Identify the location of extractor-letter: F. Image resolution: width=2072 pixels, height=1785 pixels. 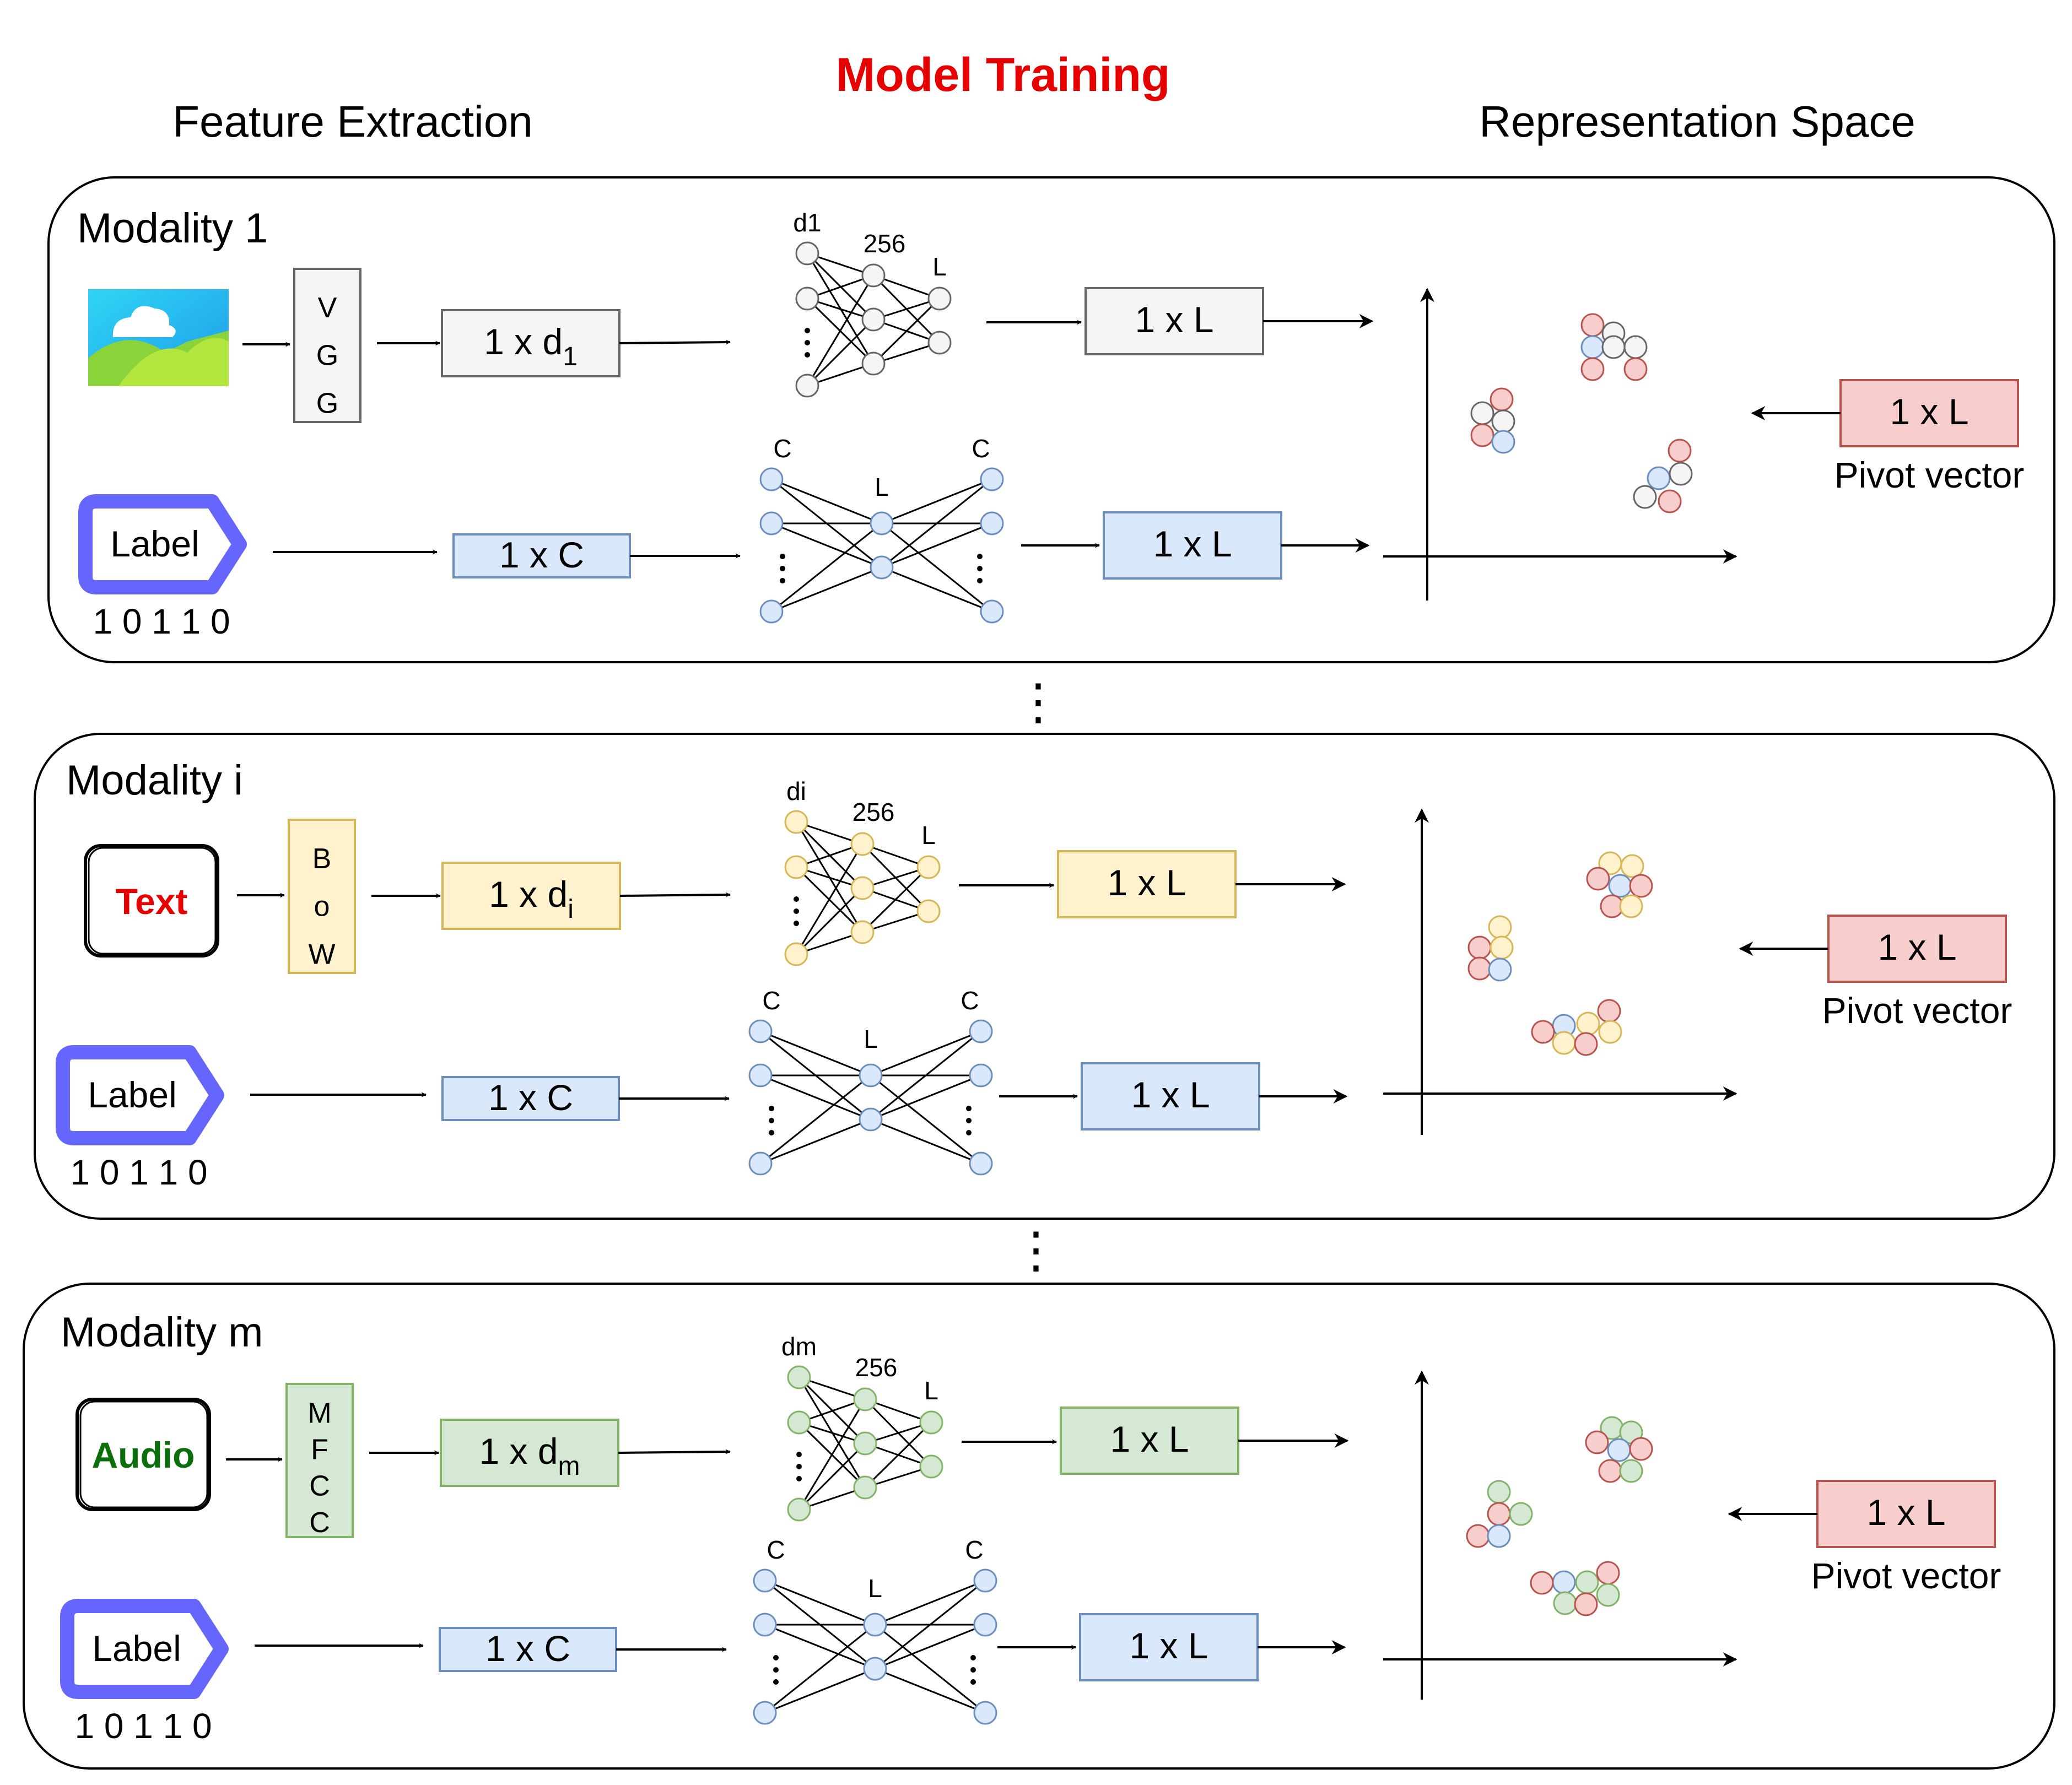
(319, 1449).